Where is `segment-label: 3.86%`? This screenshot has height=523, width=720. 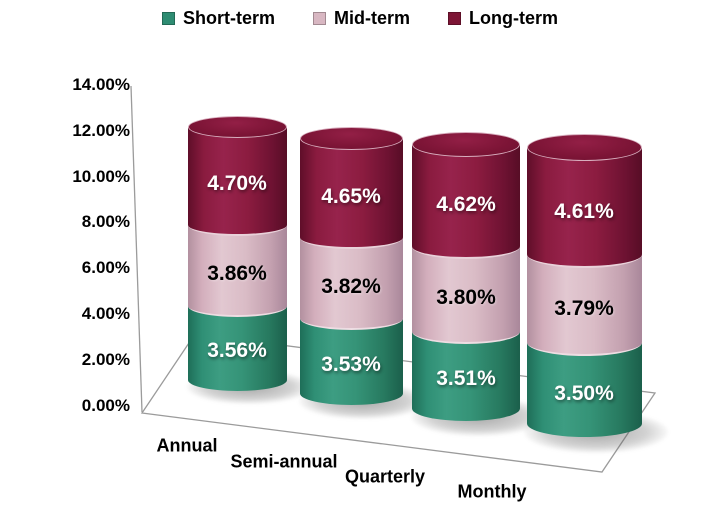
segment-label: 3.86% is located at coordinates (237, 273).